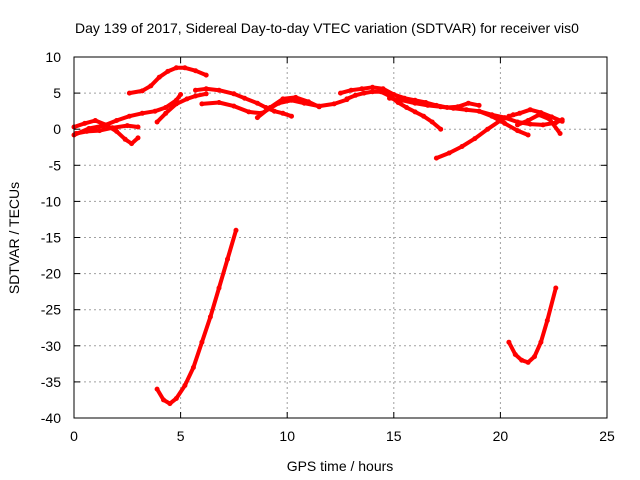  Describe the element at coordinates (74, 436) in the screenshot. I see `x-tick-label: 0` at that location.